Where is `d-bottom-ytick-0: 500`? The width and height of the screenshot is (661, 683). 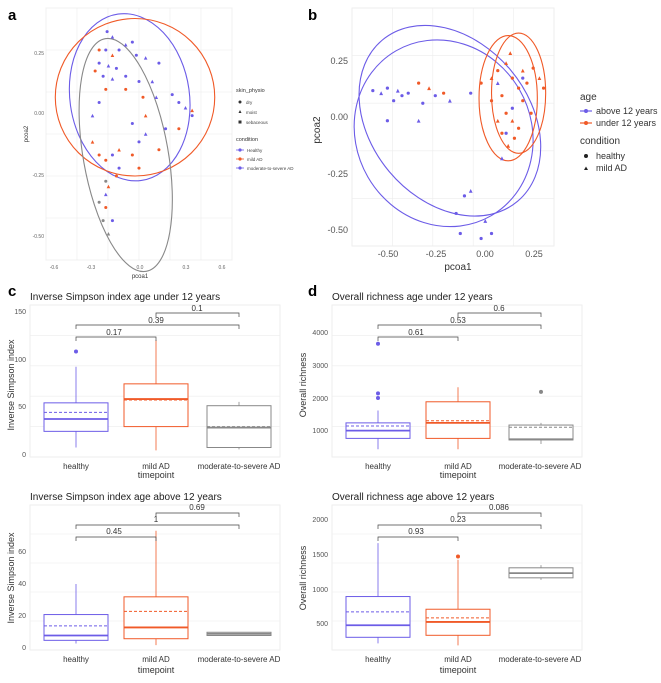 d-bottom-ytick-0: 500 is located at coordinates (322, 624).